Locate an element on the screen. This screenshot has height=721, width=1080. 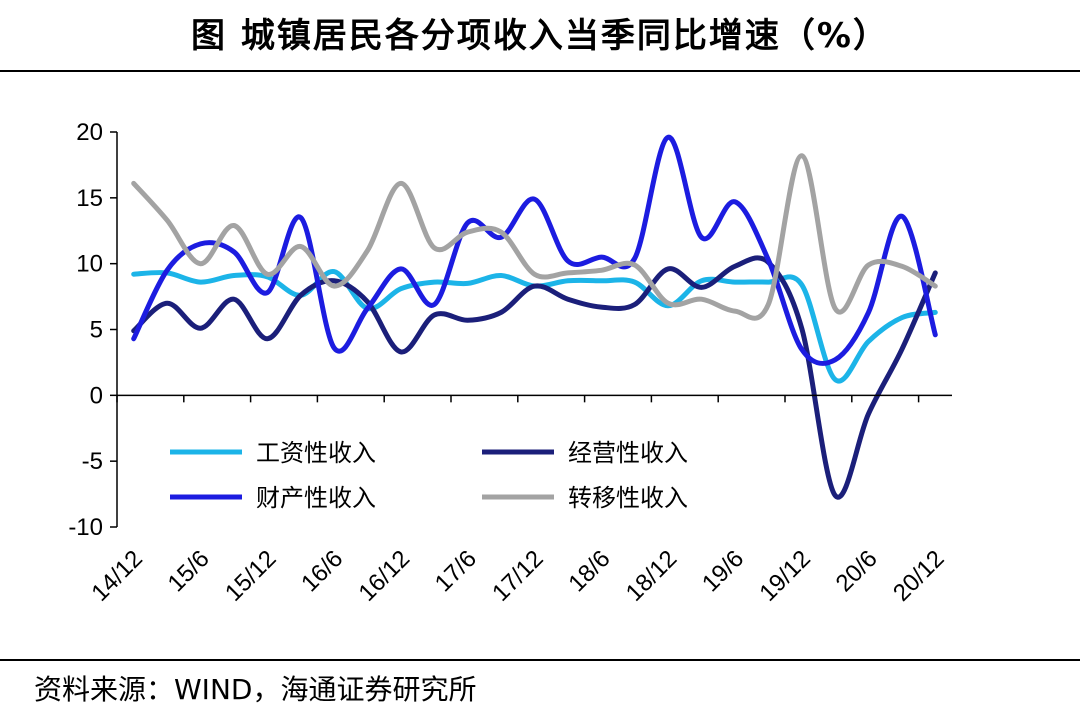
chart-title: 图 城镇居民各分项收入当季同比增速（%） is located at coordinates (540, 36).